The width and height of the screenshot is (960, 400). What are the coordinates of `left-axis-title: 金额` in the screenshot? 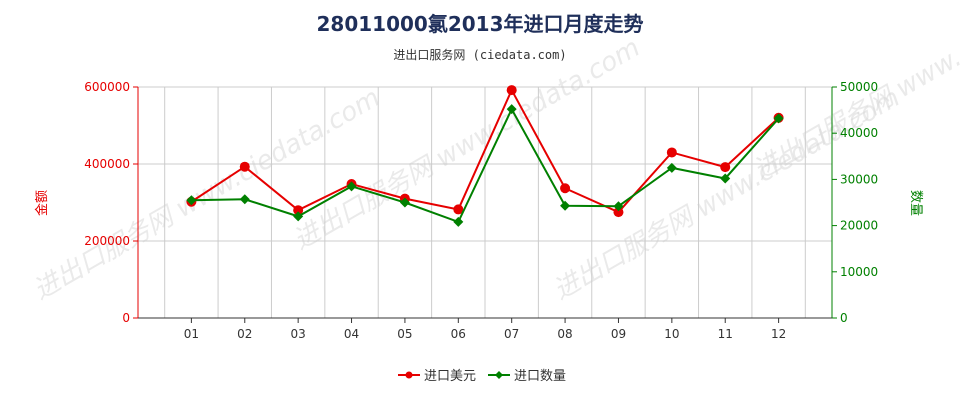 It's located at (42, 203).